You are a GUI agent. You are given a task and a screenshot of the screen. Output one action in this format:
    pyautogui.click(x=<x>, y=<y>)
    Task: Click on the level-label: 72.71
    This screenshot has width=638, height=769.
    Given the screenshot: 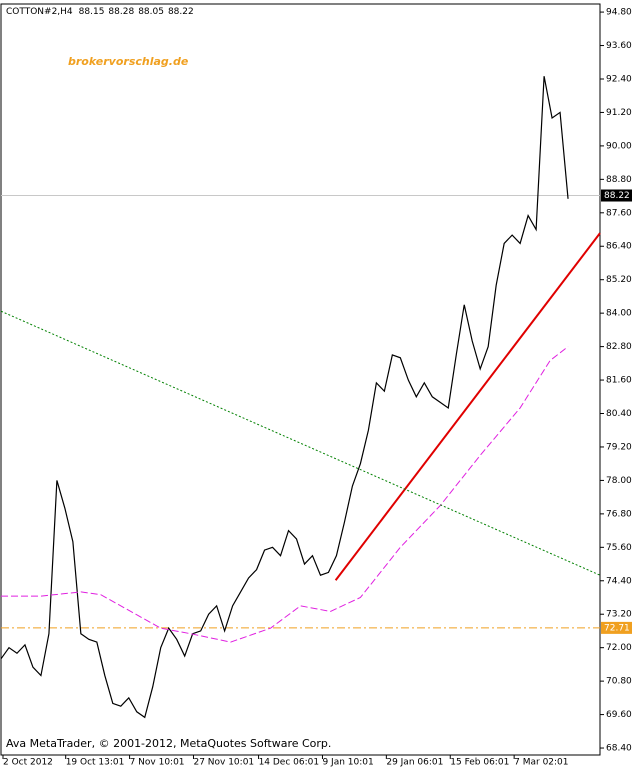 What is the action you would take?
    pyautogui.click(x=617, y=628)
    